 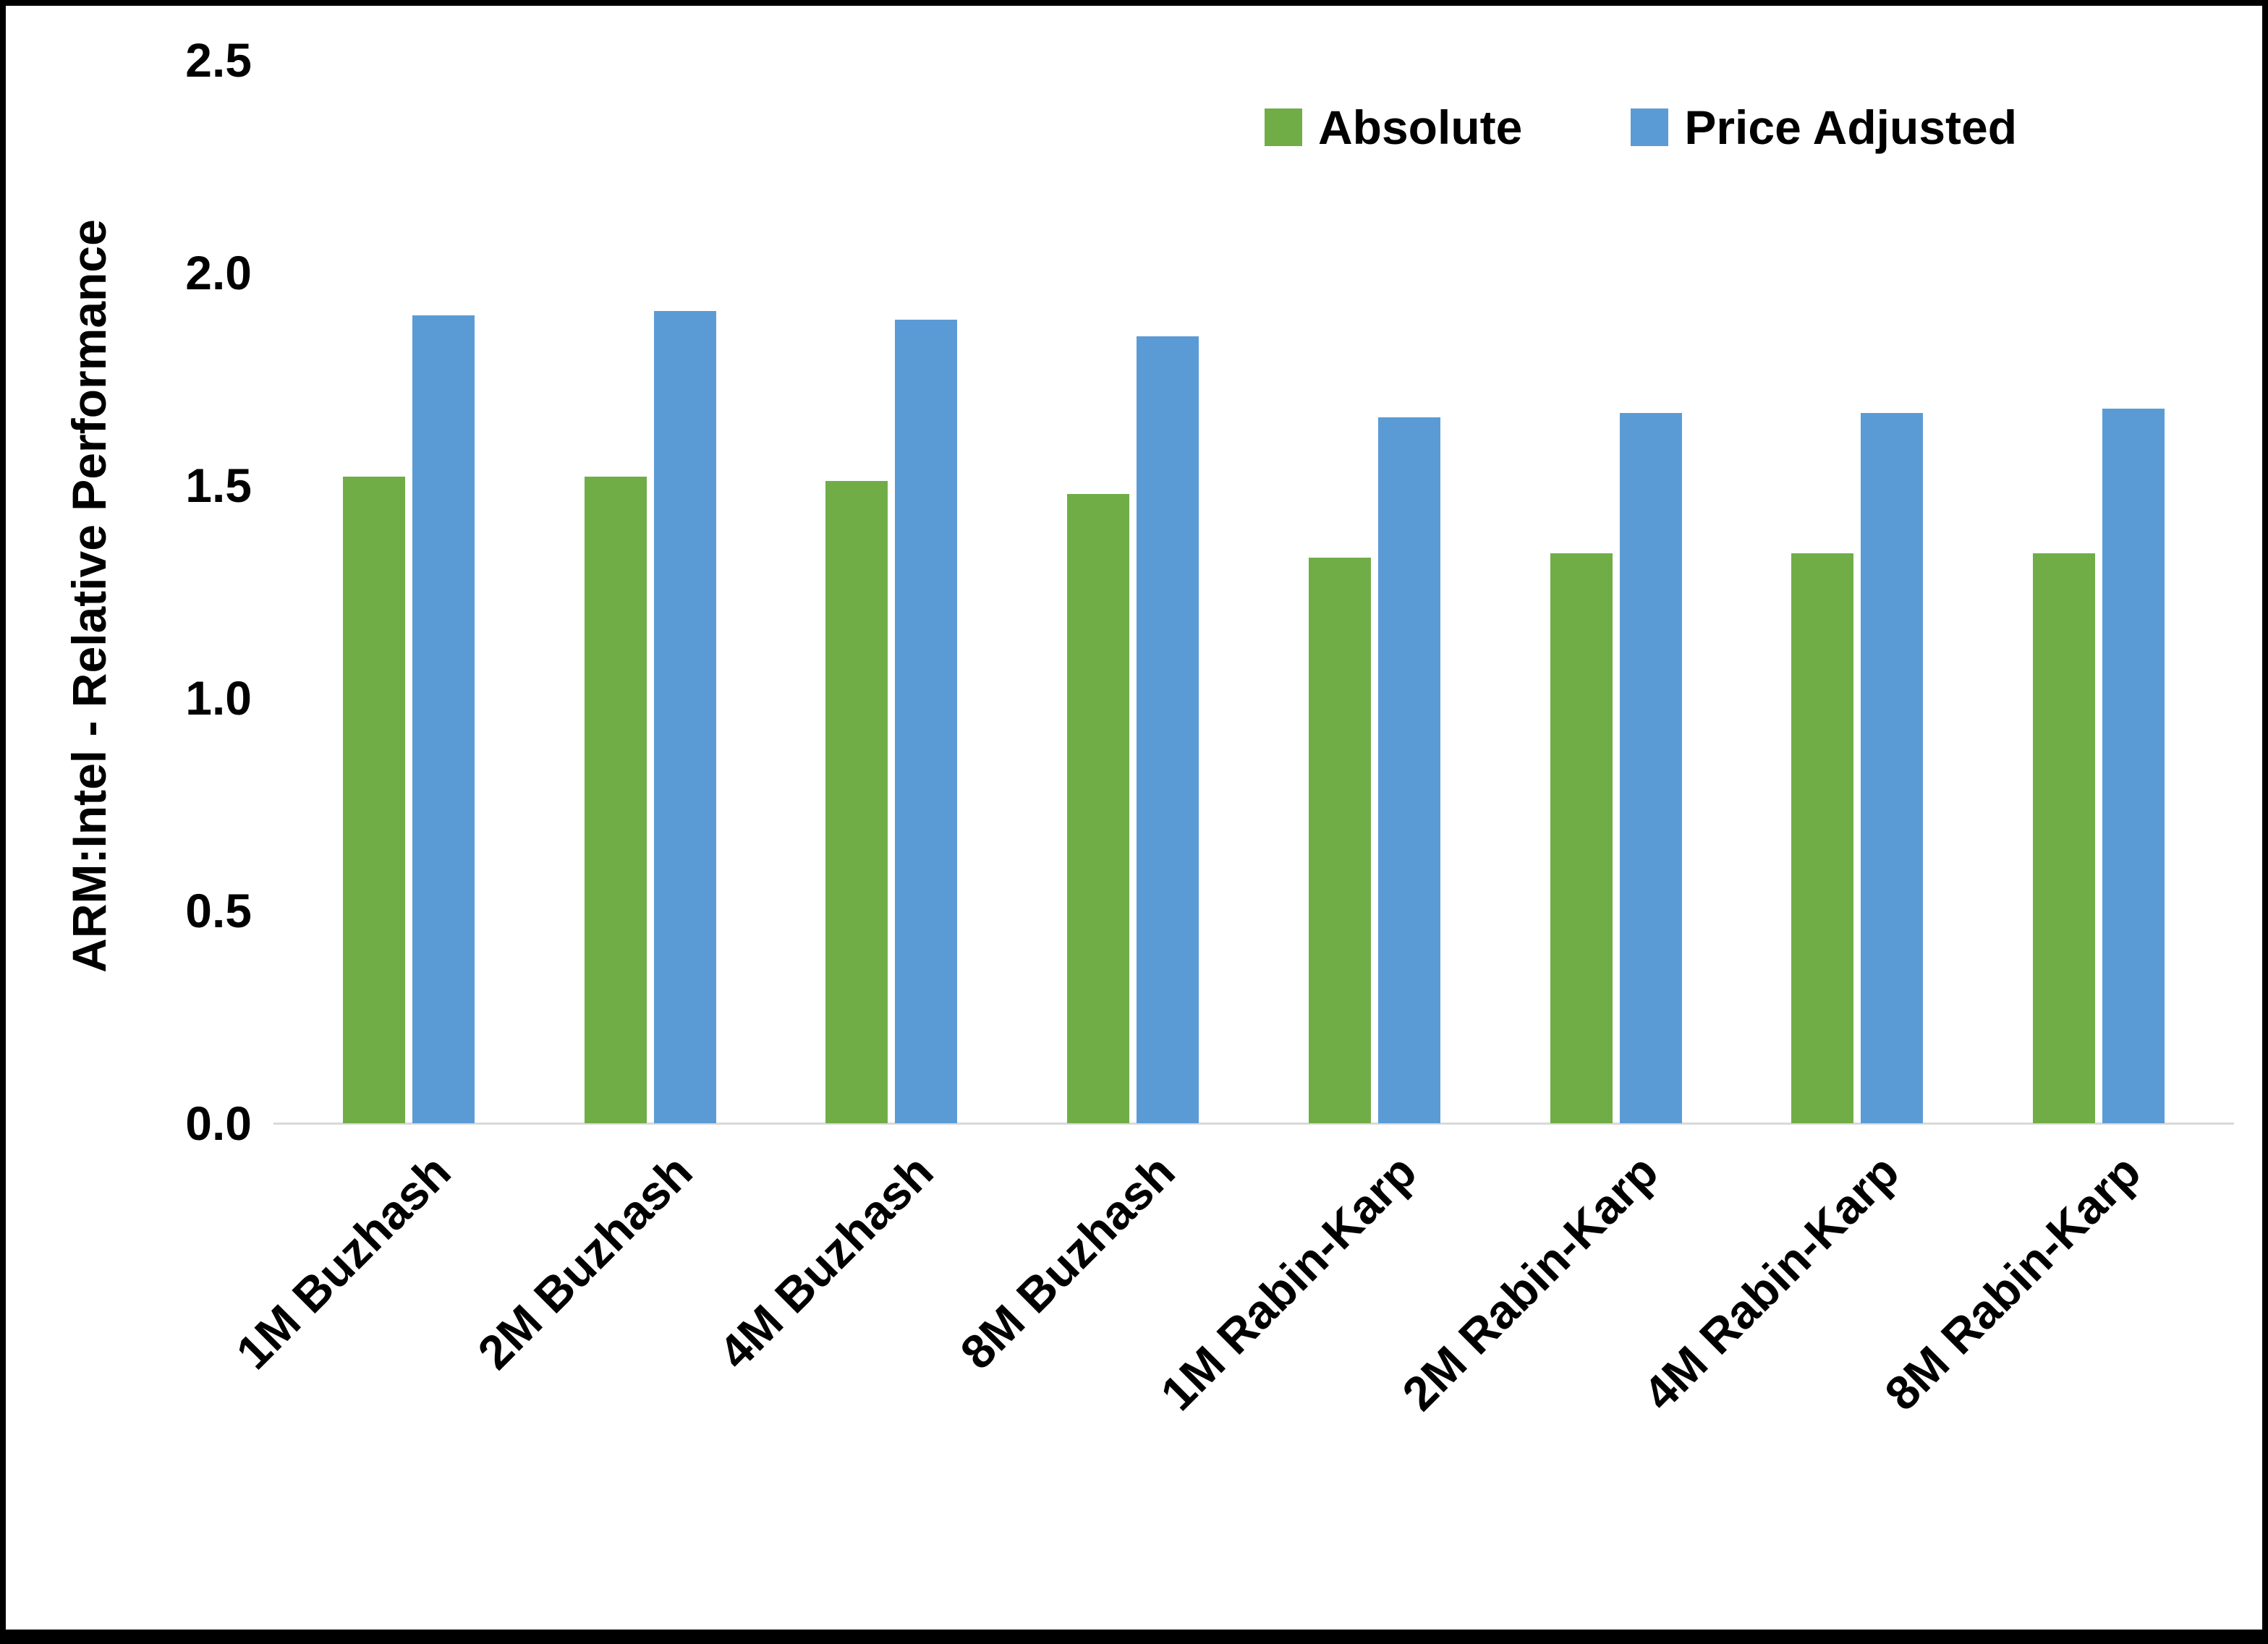 I want to click on legend-item-price-adjusted: Price Adjusted, so click(x=1824, y=127).